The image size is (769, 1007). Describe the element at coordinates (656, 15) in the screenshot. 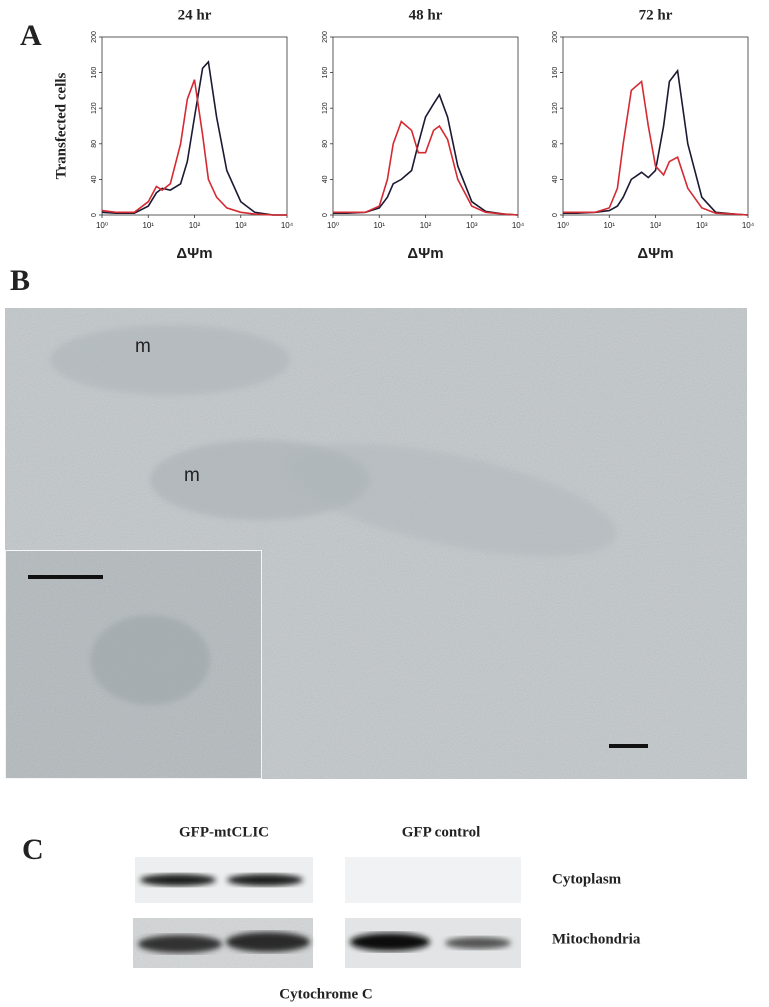

I see `chart-title: 72 hr` at that location.